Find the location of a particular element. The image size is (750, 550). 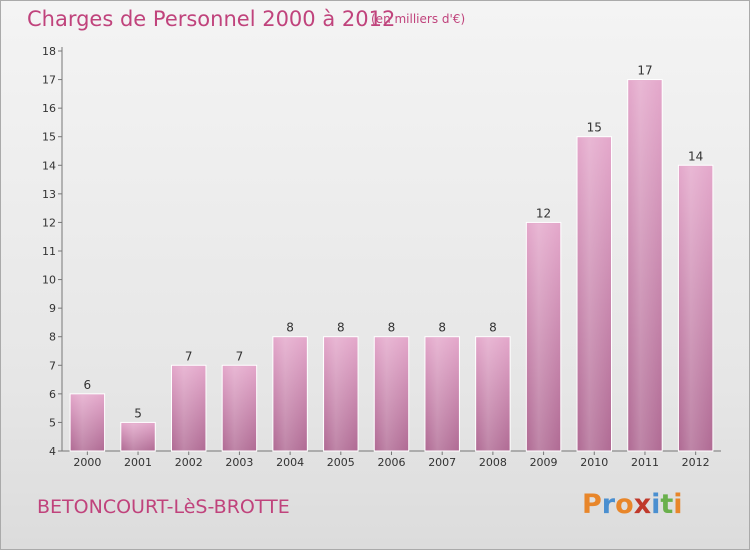

data-label: 12 is located at coordinates (543, 213).